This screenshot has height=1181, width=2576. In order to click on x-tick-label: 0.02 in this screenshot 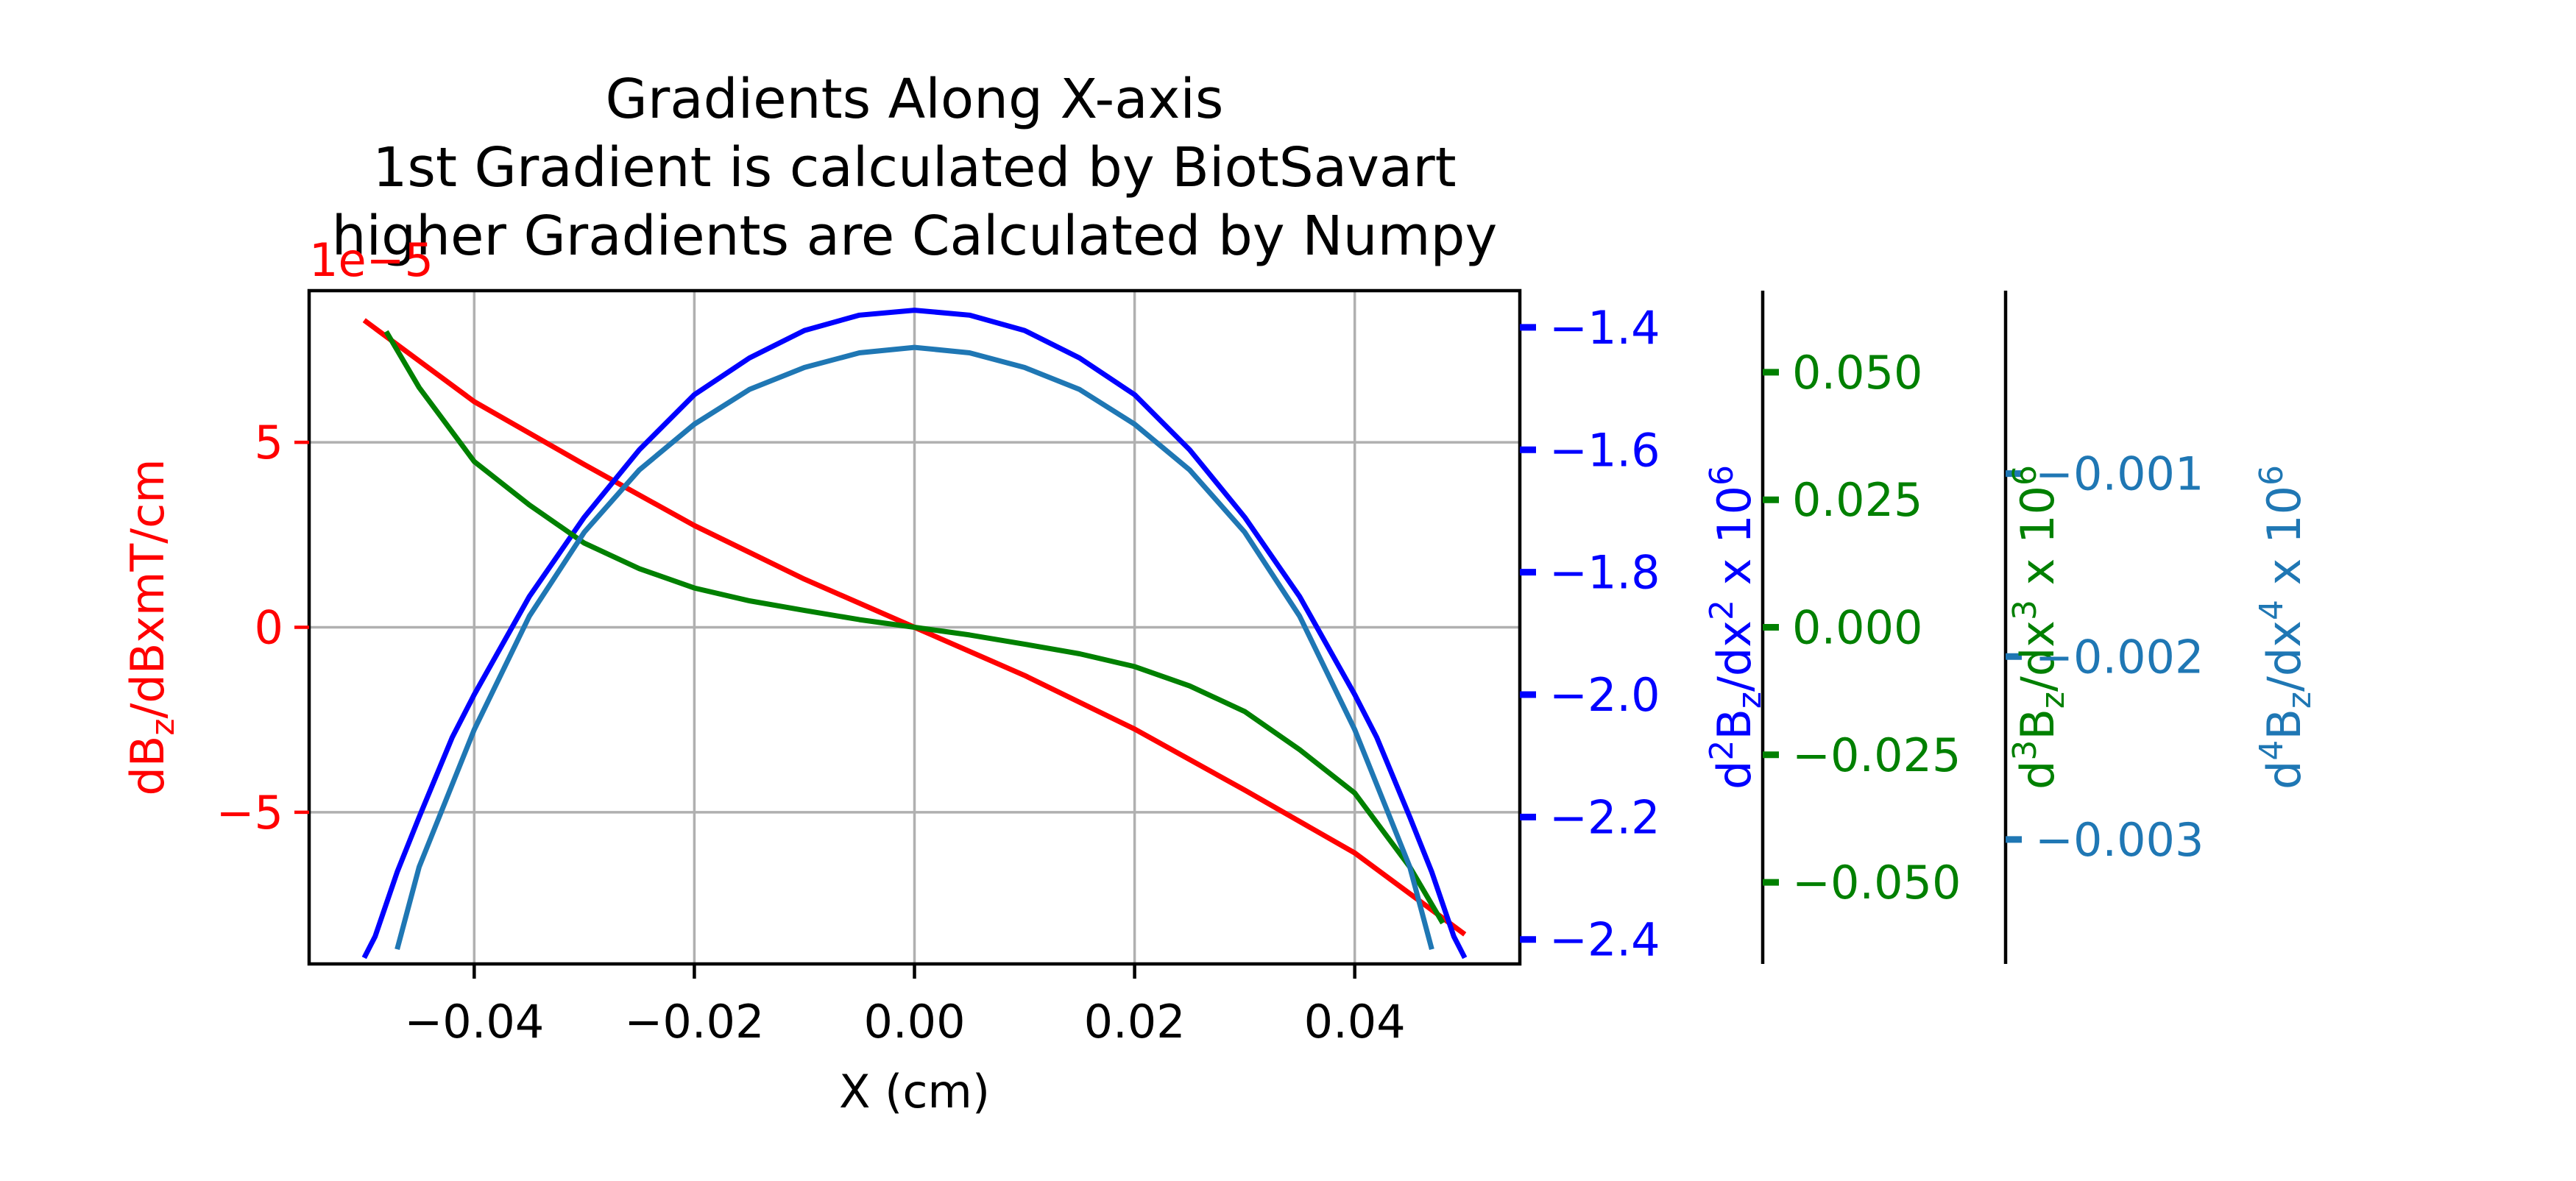, I will do `click(1135, 1022)`.